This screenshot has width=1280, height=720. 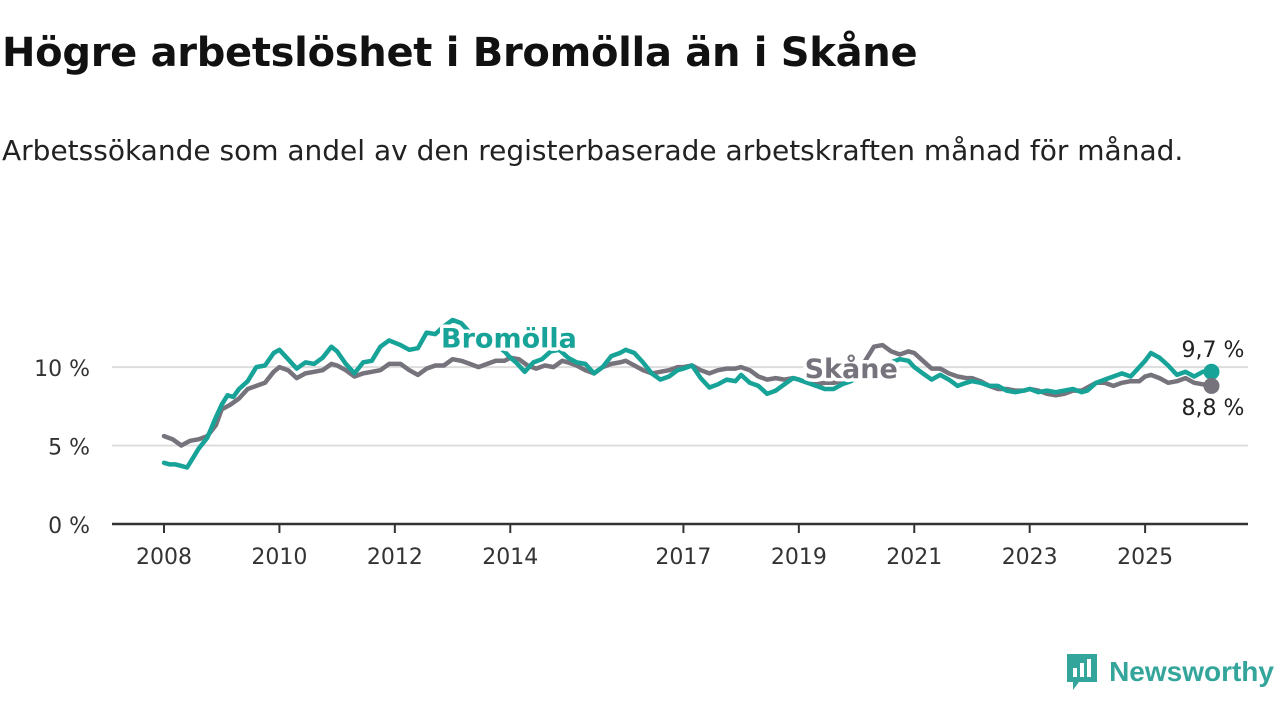 What do you see at coordinates (683, 557) in the screenshot?
I see `x-tick-label: 2017` at bounding box center [683, 557].